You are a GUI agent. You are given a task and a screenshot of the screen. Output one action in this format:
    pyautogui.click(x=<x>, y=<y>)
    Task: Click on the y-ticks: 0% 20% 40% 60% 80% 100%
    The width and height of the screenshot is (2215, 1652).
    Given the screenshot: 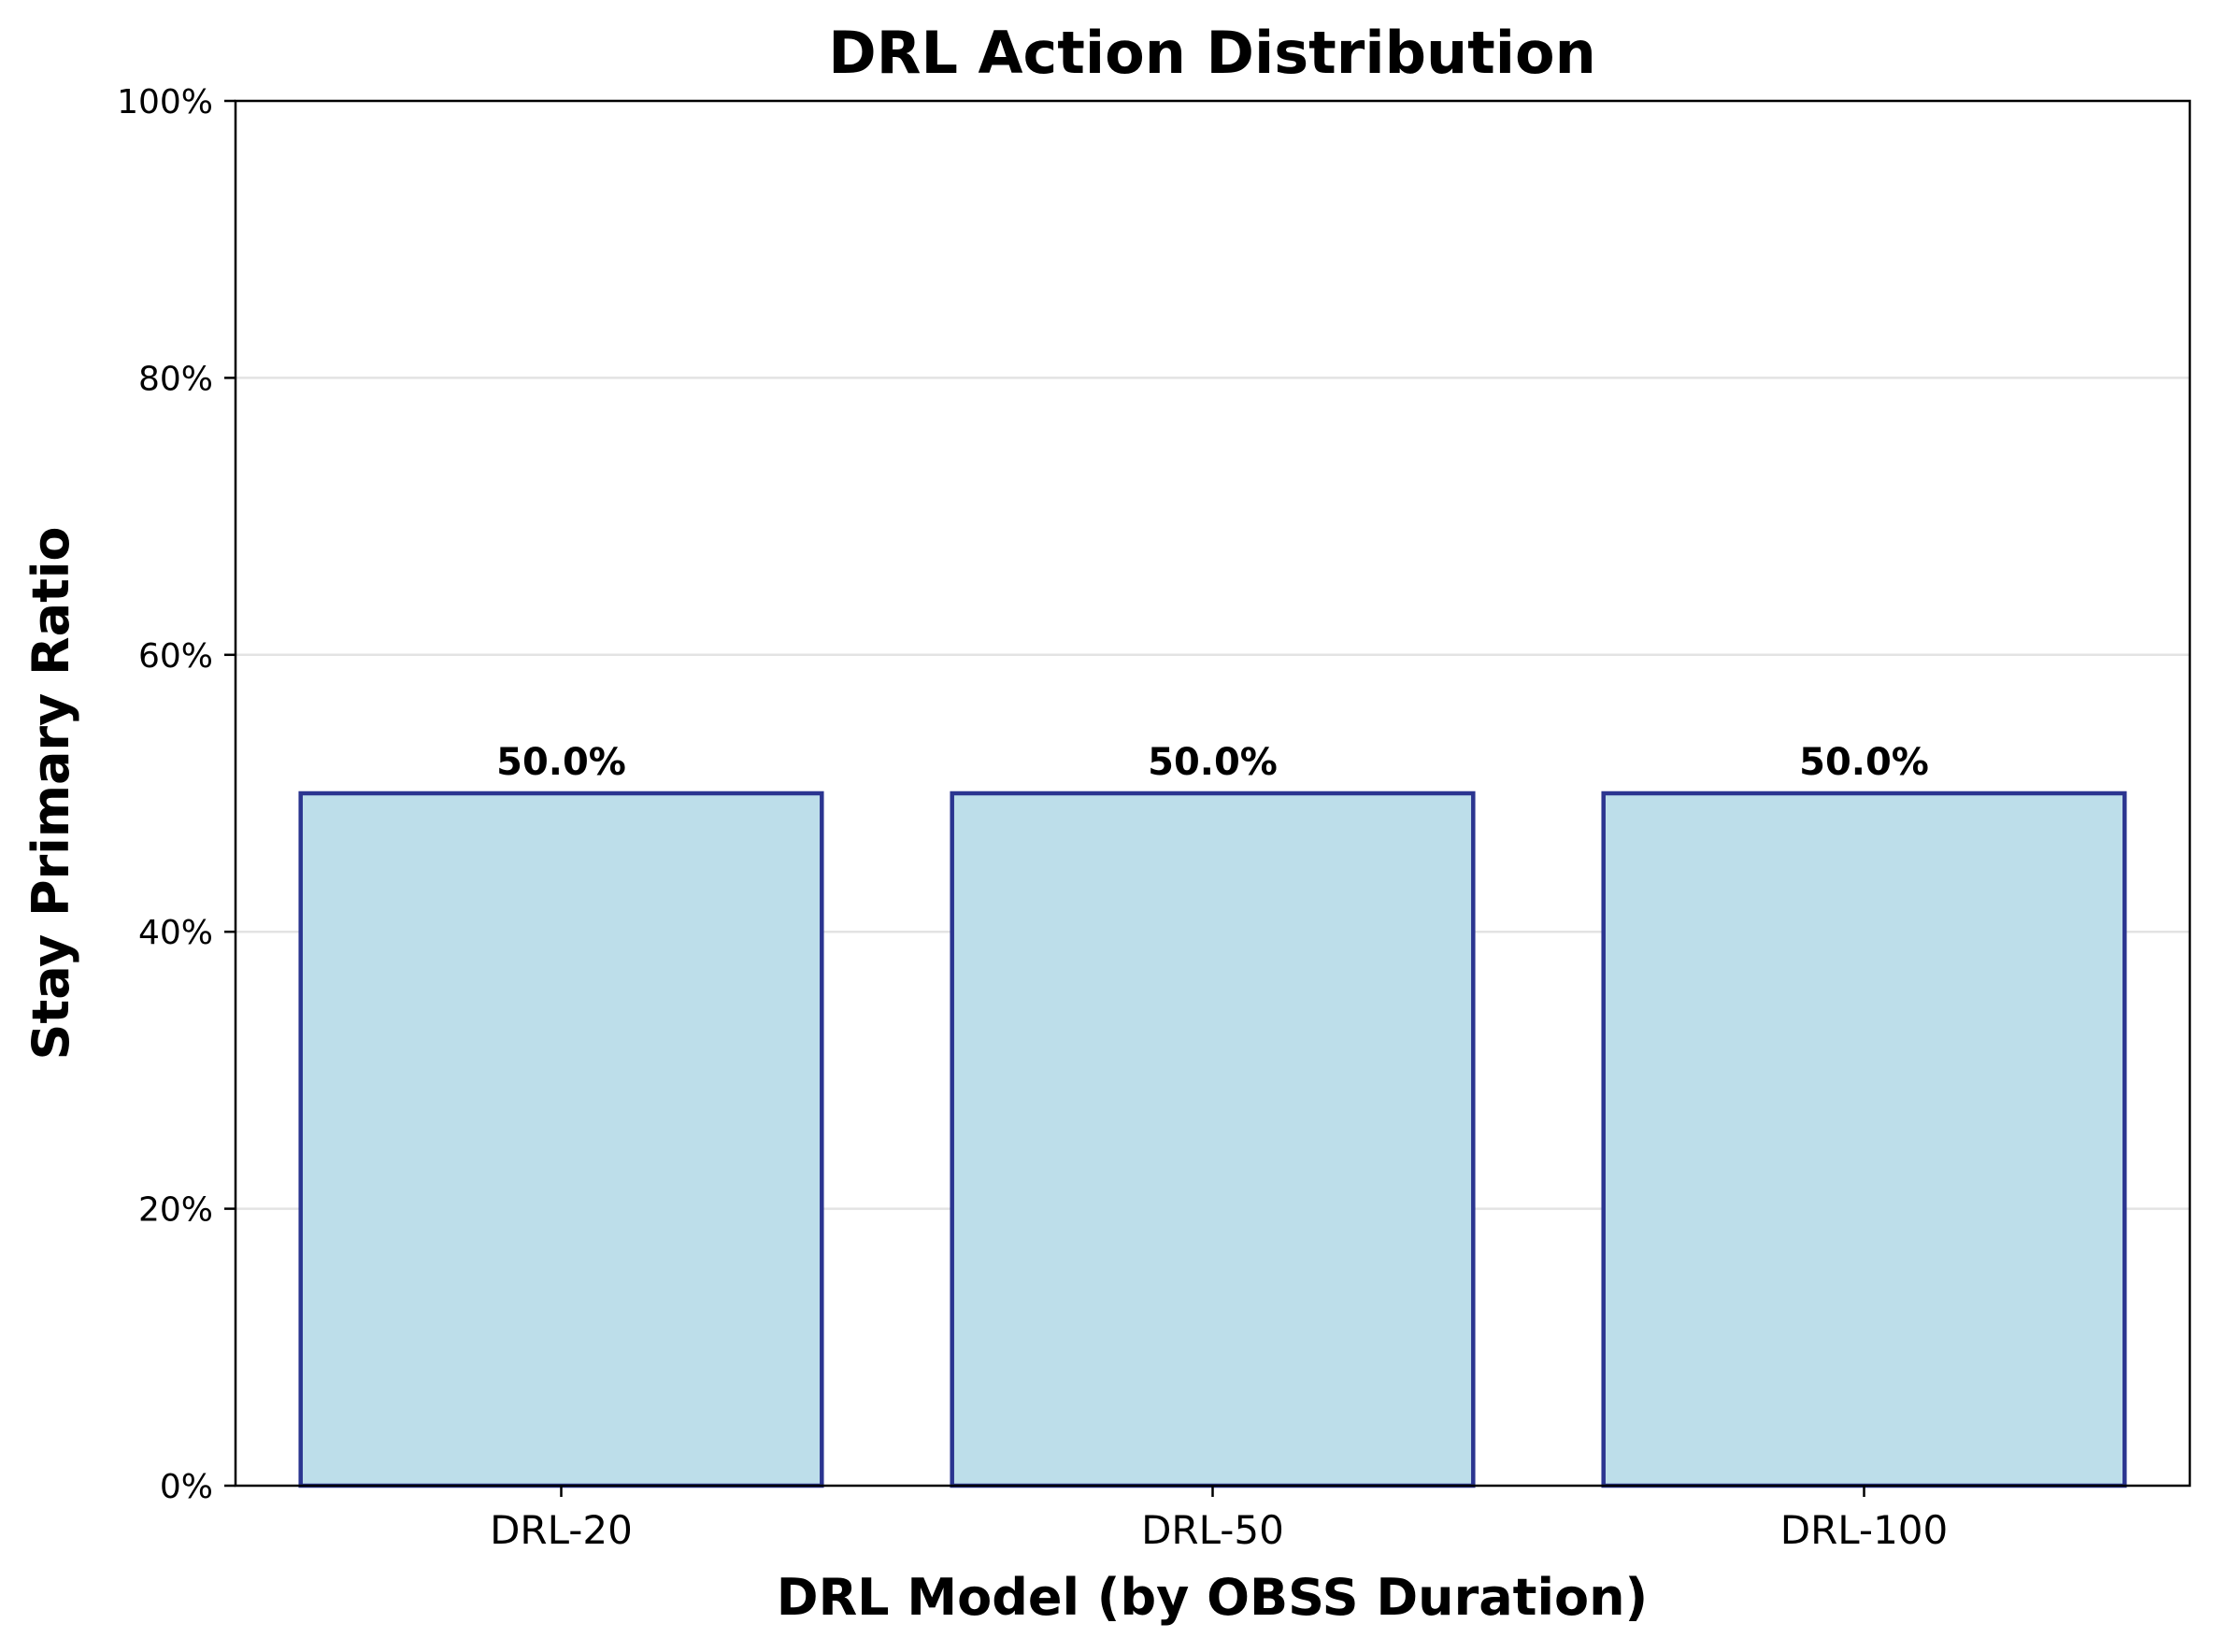 What is the action you would take?
    pyautogui.click(x=176, y=795)
    